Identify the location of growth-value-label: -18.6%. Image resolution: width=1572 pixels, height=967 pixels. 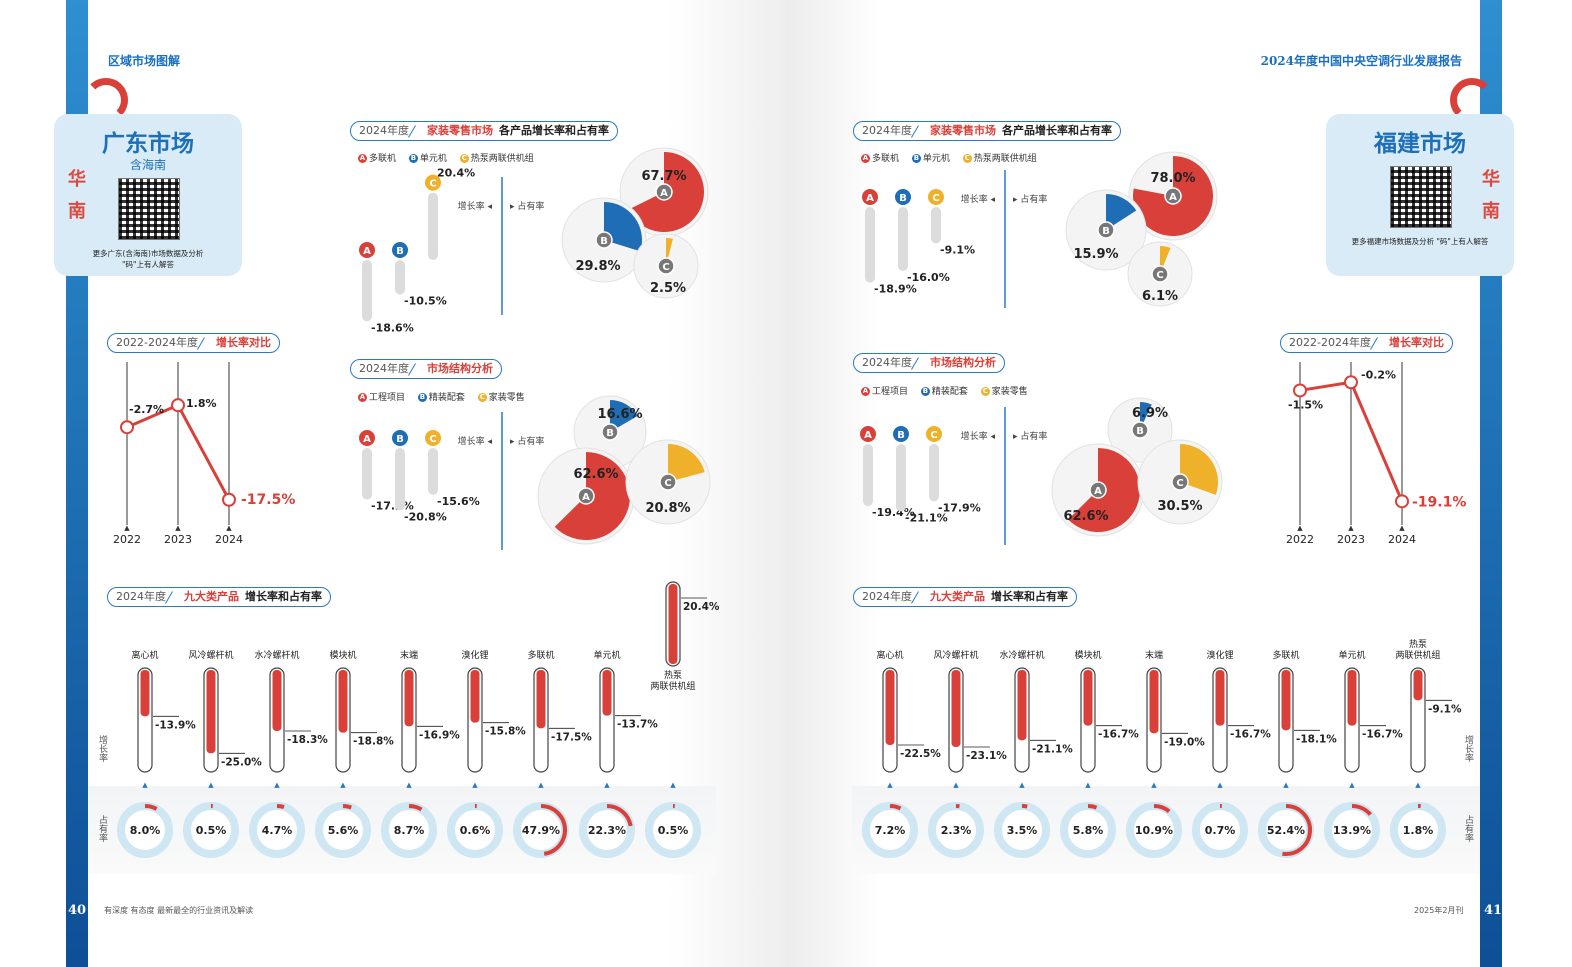
(392, 327).